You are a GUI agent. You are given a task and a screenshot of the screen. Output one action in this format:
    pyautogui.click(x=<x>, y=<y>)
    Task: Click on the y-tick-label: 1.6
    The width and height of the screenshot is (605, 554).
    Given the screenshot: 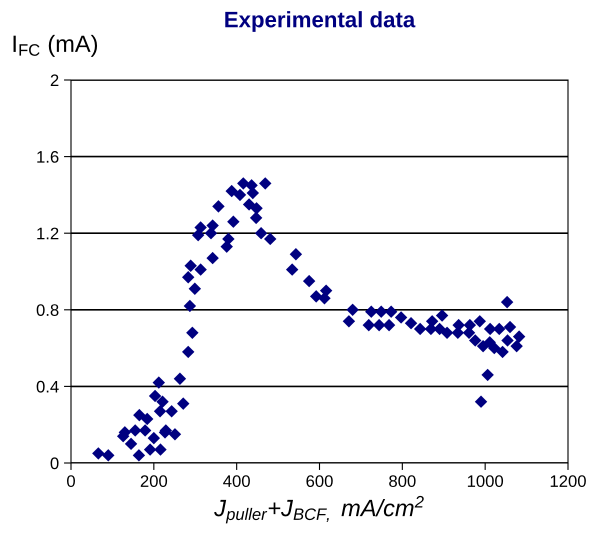 What is the action you would take?
    pyautogui.click(x=47, y=157)
    